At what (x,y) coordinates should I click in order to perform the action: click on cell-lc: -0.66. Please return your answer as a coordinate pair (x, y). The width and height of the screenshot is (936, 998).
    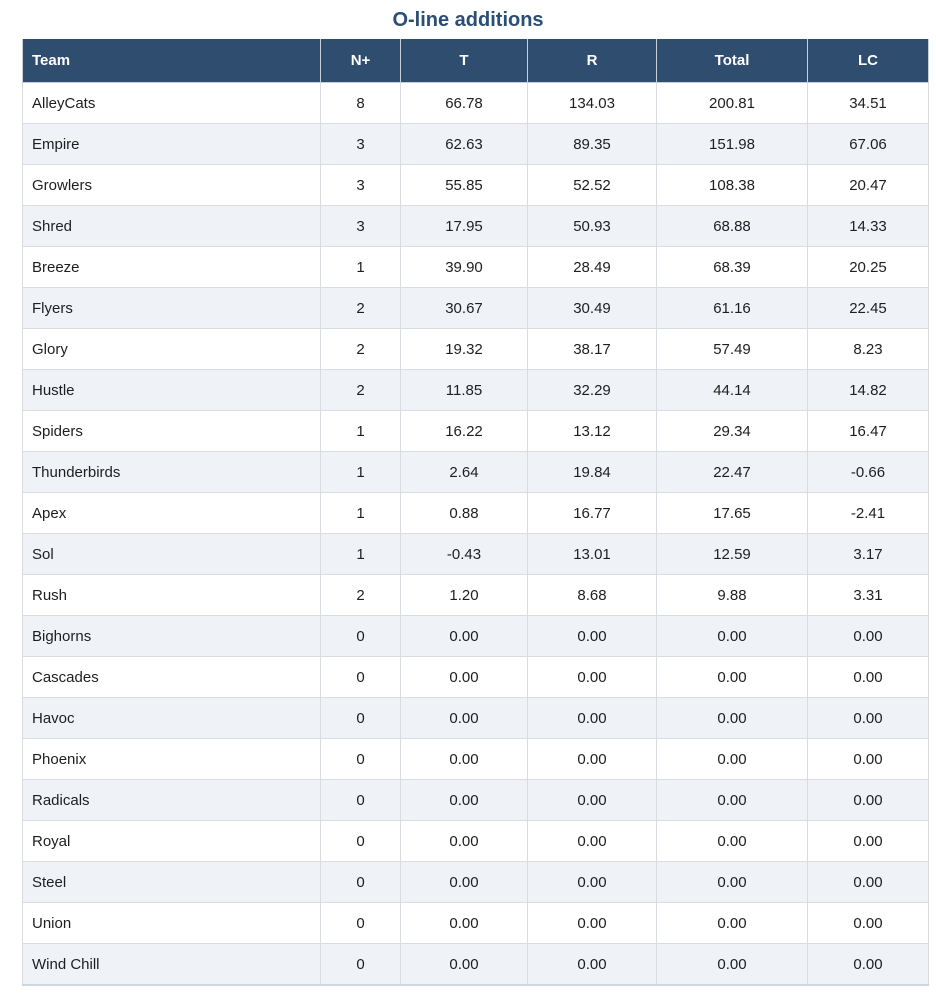
    Looking at the image, I should click on (868, 472).